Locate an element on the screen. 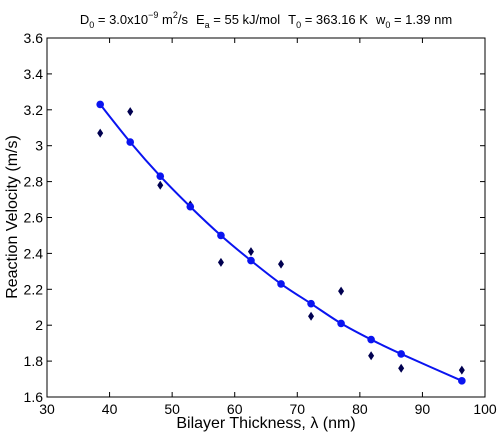 This screenshot has width=498, height=436. title-d0-unit-tail: /s is located at coordinates (183, 19).